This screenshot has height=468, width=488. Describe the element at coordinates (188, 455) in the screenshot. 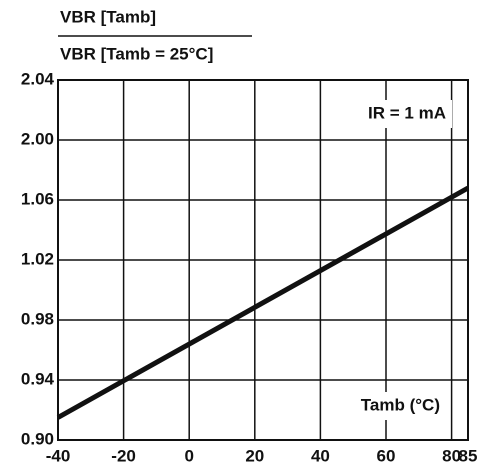

I see `x-tick-label: 0` at that location.